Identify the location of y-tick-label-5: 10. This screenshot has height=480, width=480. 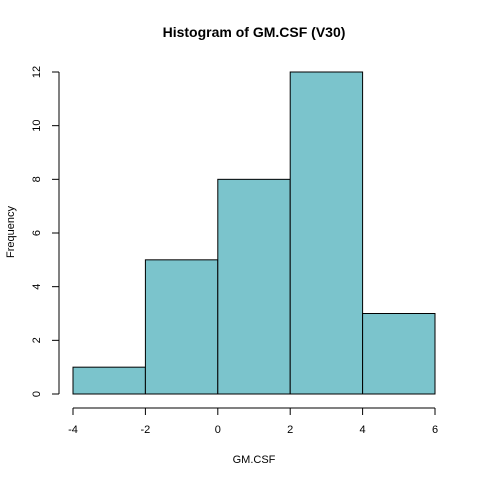
(37, 126).